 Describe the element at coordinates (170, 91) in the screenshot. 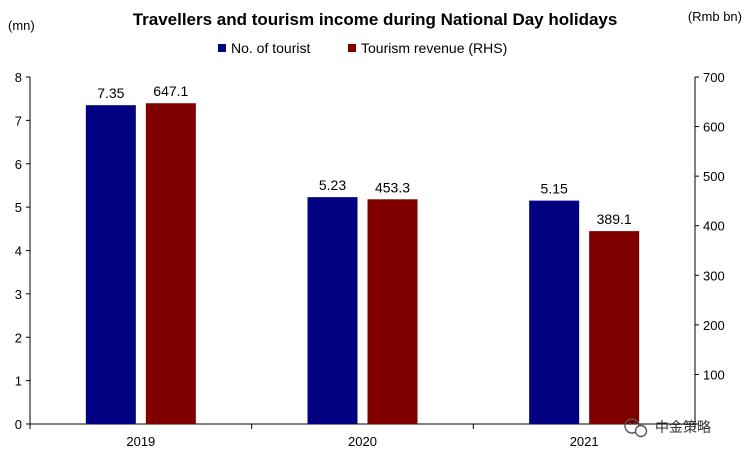

I see `revenue-data-label-2019: 647.1` at that location.